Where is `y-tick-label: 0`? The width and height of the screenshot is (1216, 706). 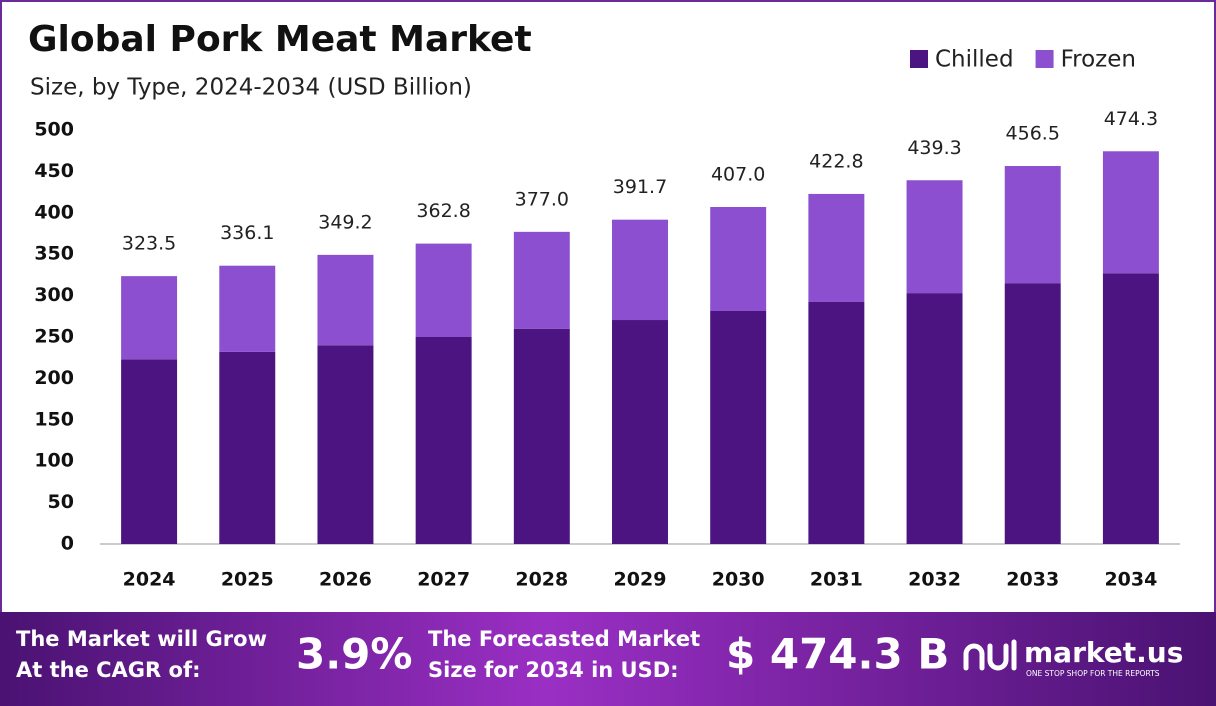
y-tick-label: 0 is located at coordinates (67, 544).